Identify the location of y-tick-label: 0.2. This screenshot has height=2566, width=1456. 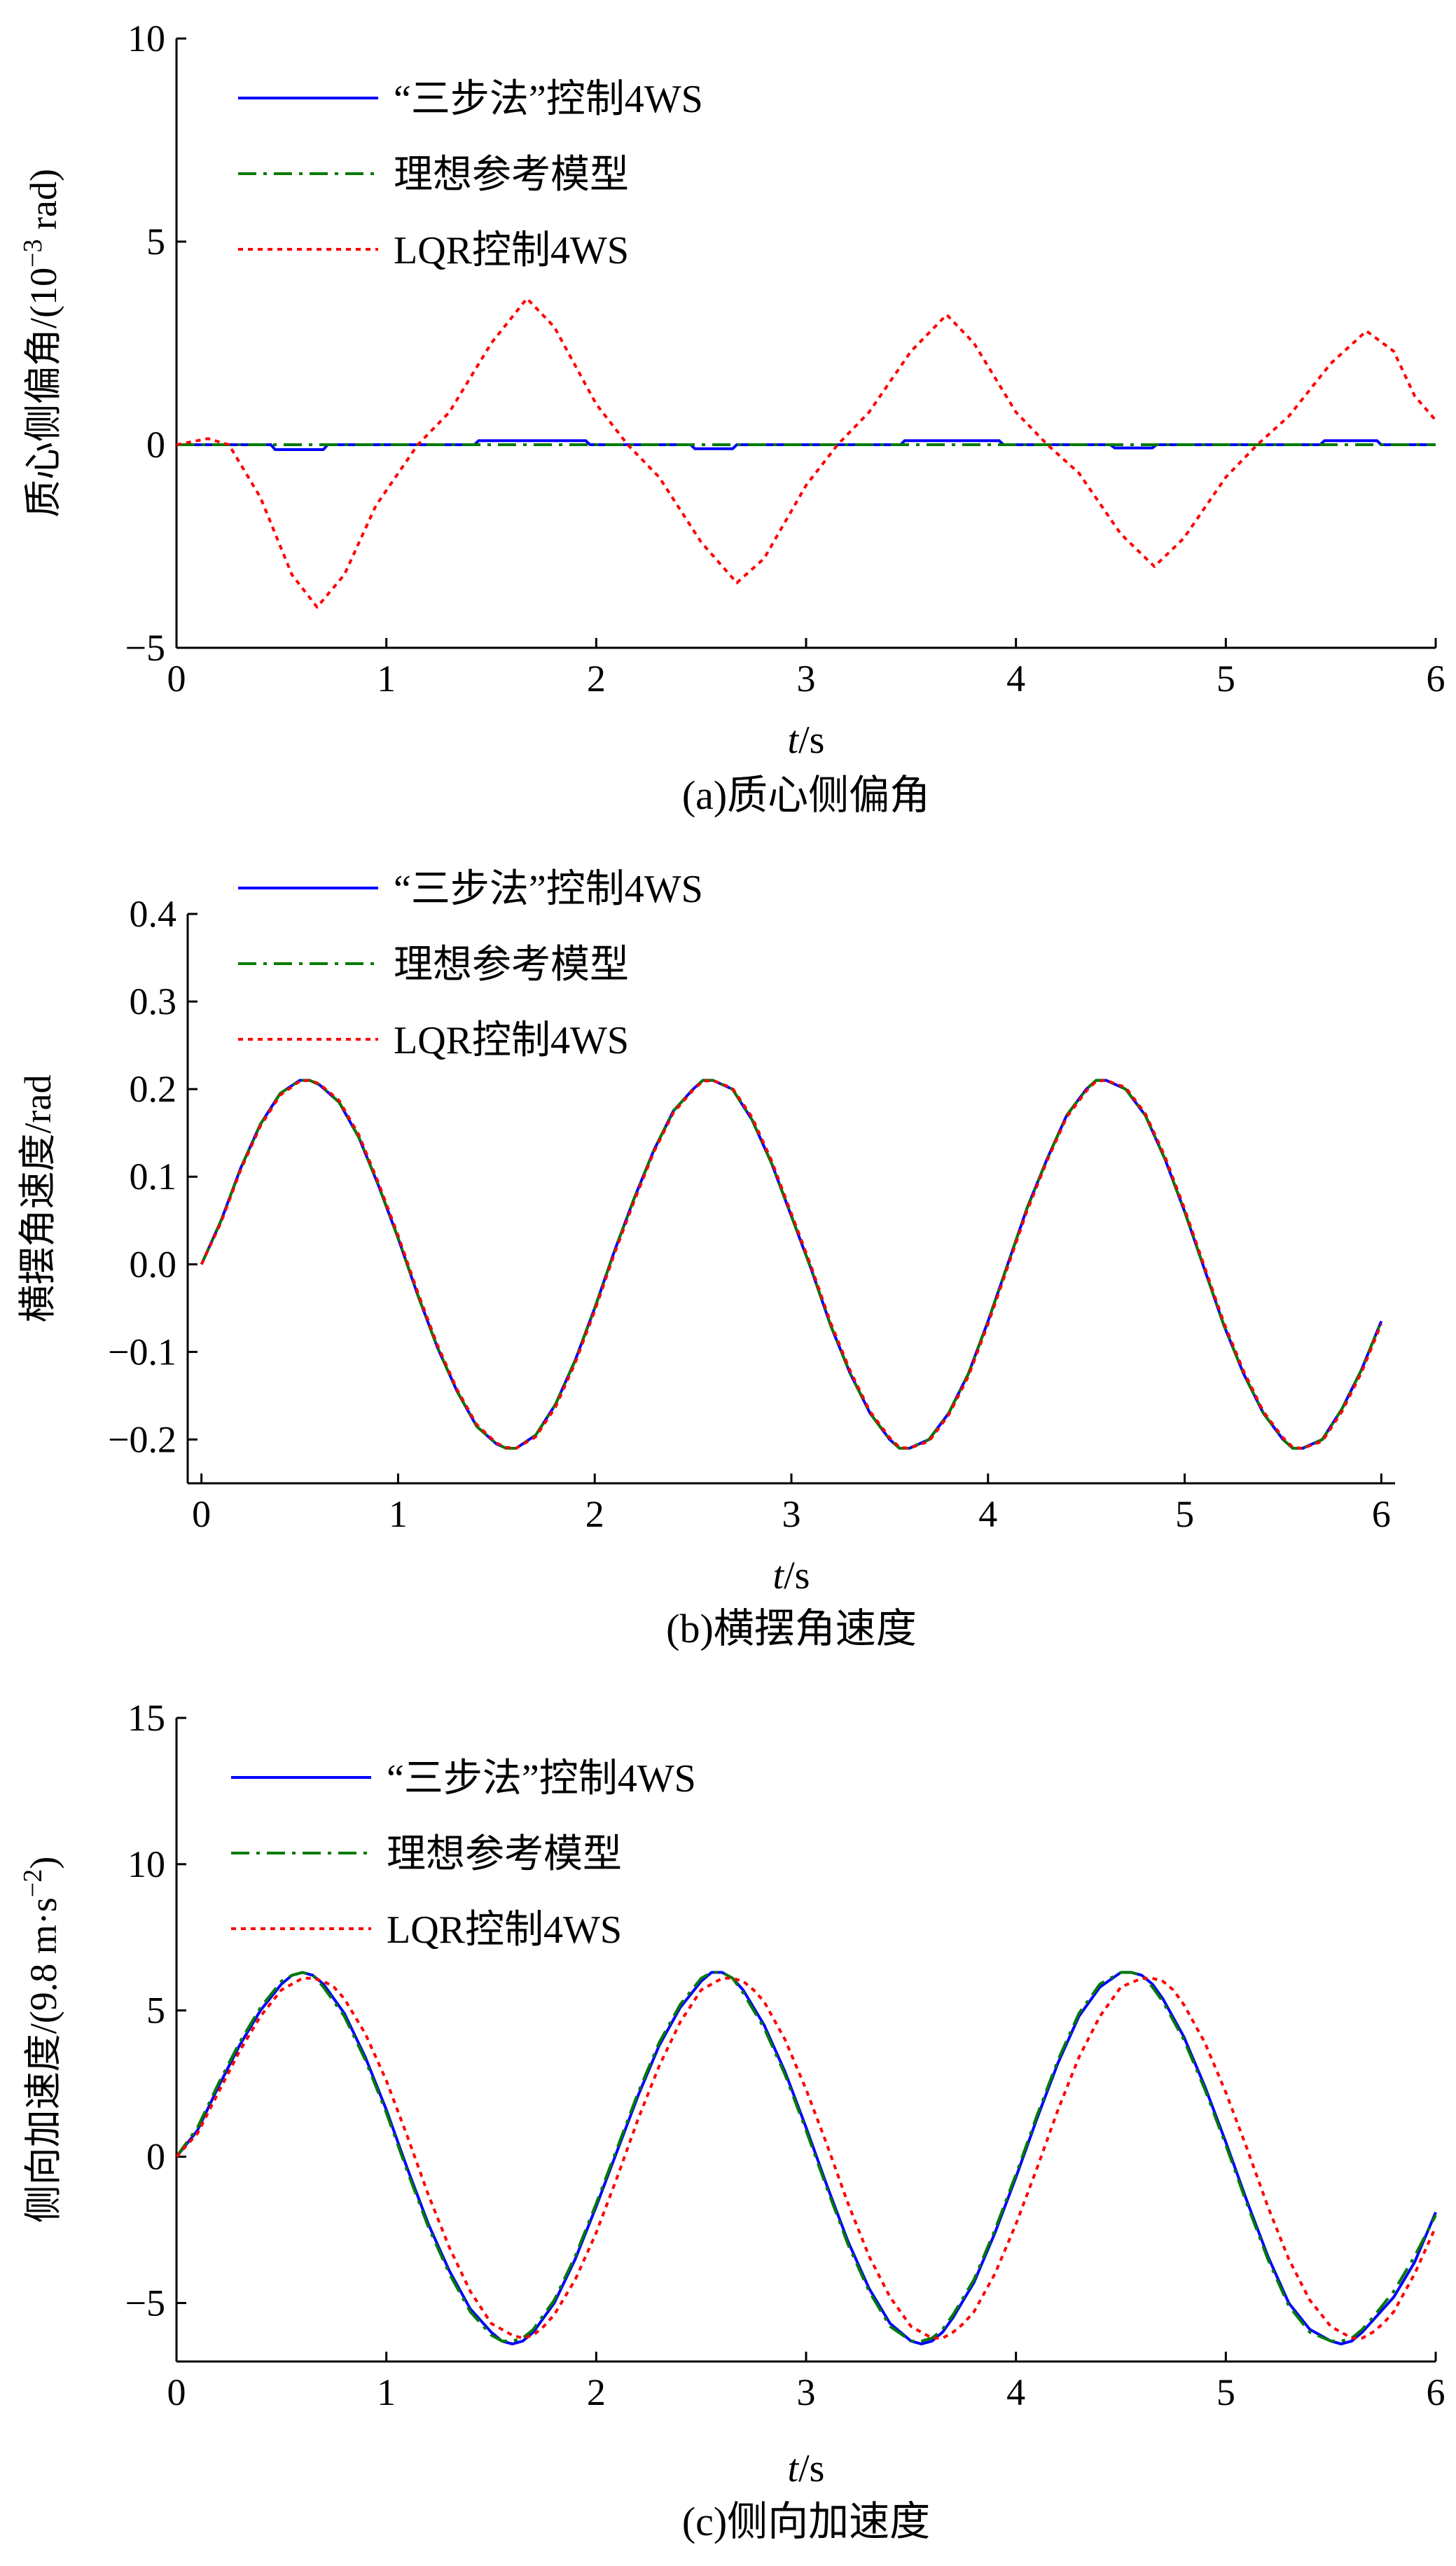
(153, 1089).